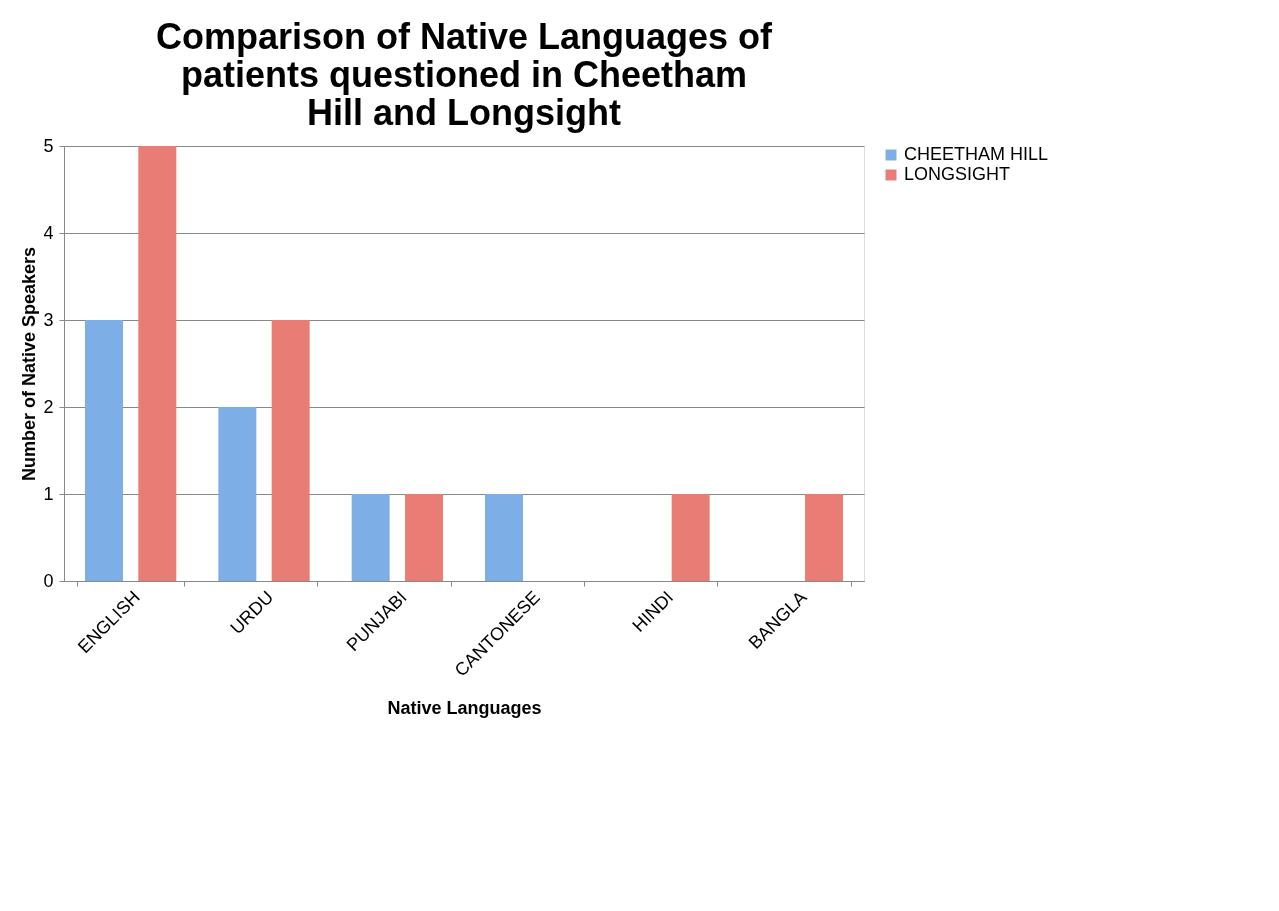 This screenshot has height=911, width=1279. I want to click on legend-label: LONGSIGHT, so click(957, 174).